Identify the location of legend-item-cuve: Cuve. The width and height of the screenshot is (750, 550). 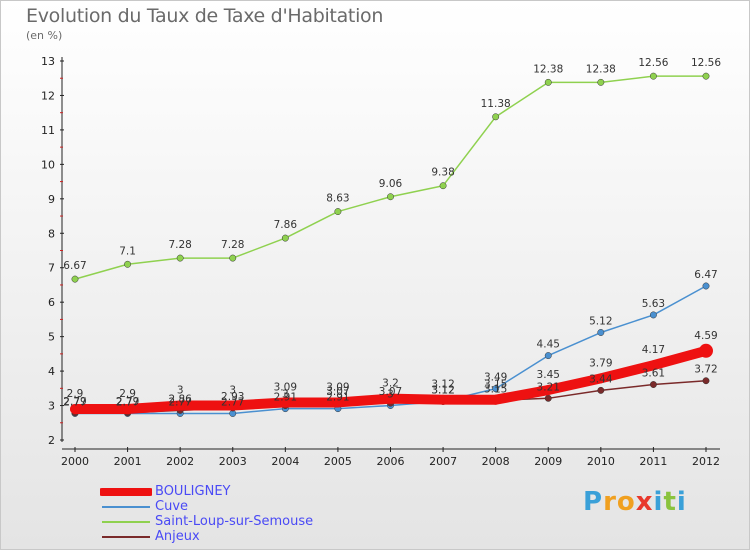
(206, 506).